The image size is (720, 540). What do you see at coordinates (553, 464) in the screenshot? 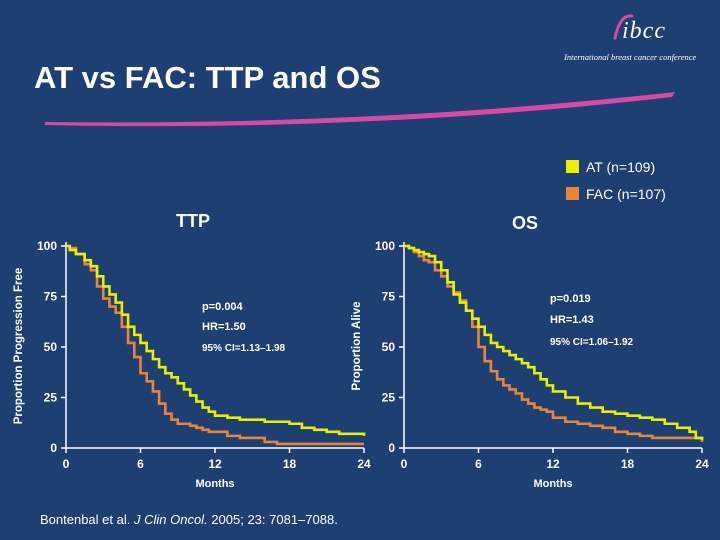
I see `os-x-tick-label: 12` at bounding box center [553, 464].